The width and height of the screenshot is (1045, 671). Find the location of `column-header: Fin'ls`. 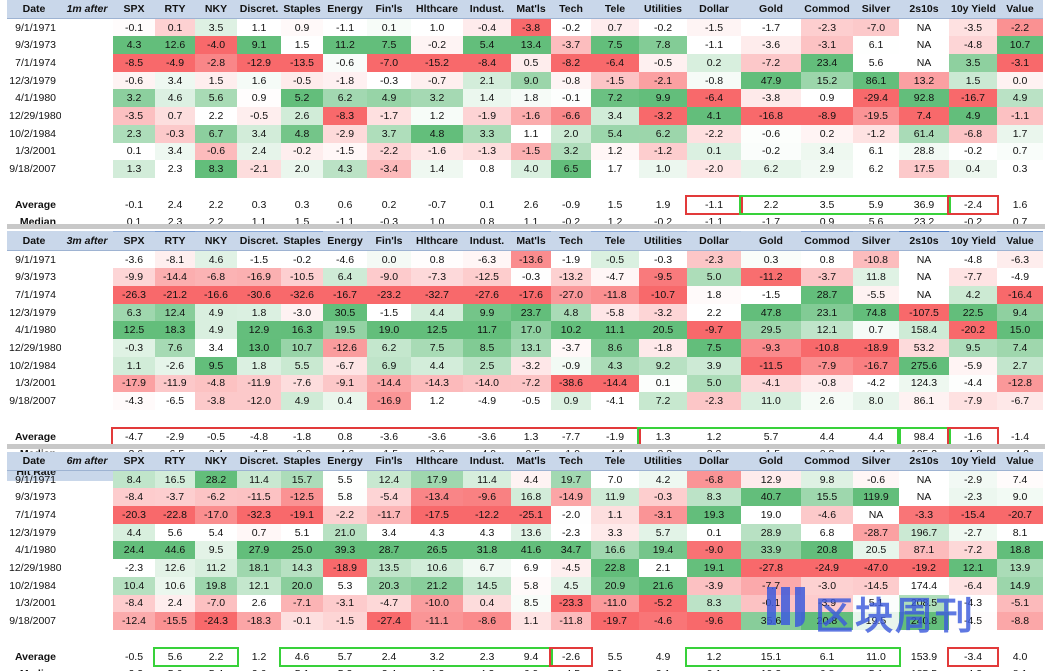

column-header: Fin'ls is located at coordinates (389, 9).